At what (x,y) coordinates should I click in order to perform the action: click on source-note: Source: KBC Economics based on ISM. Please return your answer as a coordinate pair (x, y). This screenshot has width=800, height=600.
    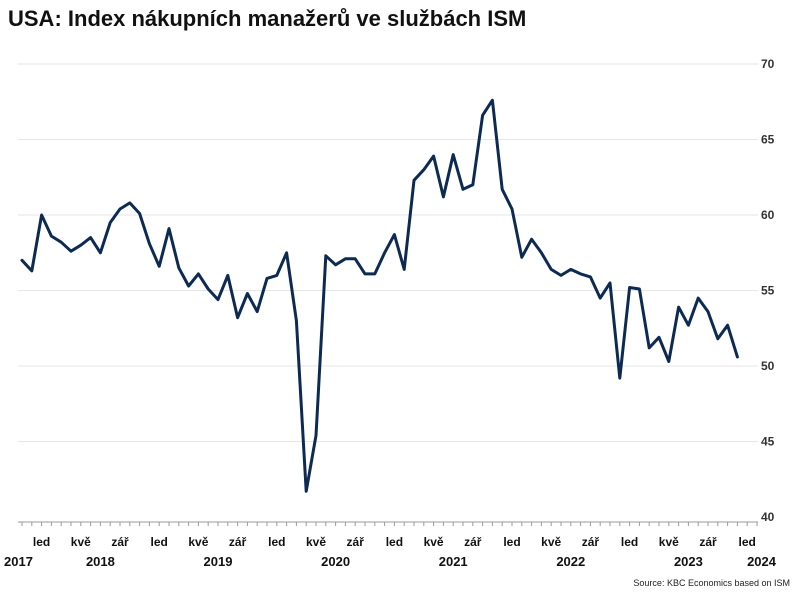
    Looking at the image, I should click on (711, 583).